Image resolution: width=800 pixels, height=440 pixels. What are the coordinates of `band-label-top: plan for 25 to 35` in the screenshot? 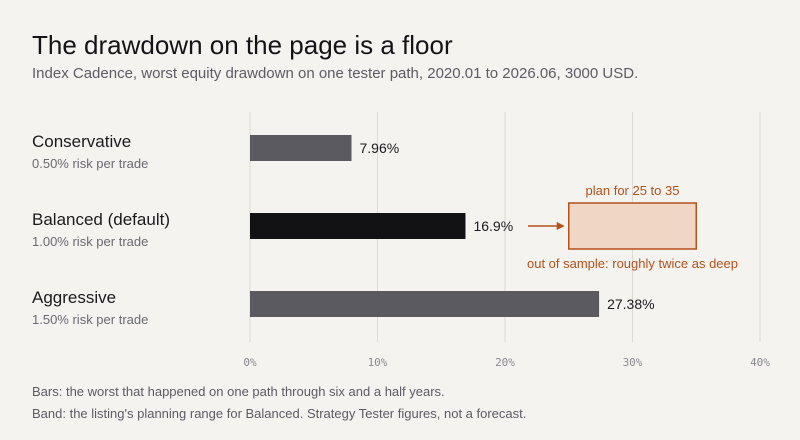 It's located at (633, 190).